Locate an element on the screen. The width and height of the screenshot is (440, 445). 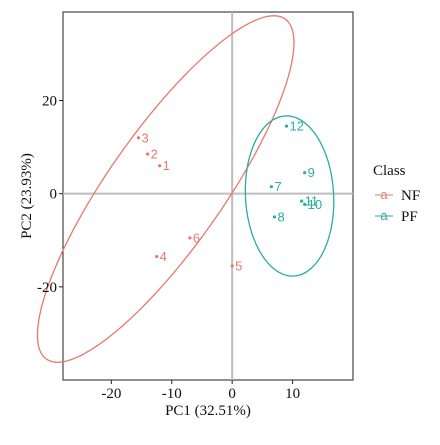
ellipse-pf is located at coordinates (289, 196).